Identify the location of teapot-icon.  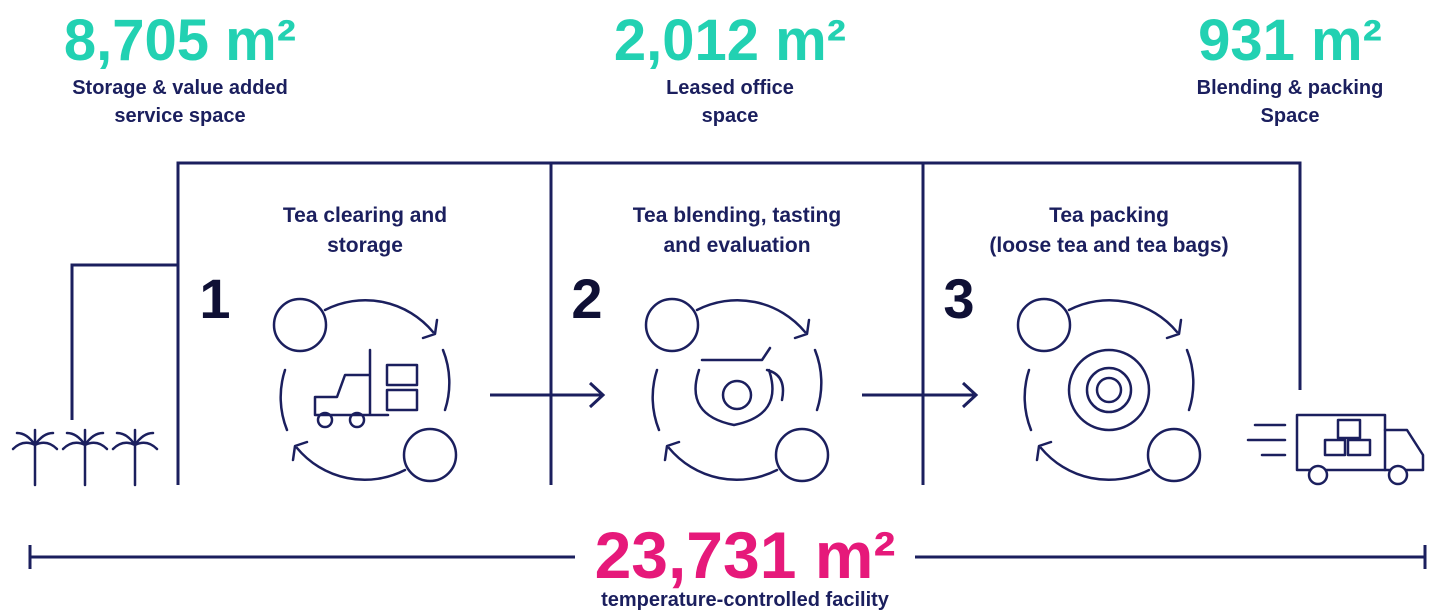
(739, 386).